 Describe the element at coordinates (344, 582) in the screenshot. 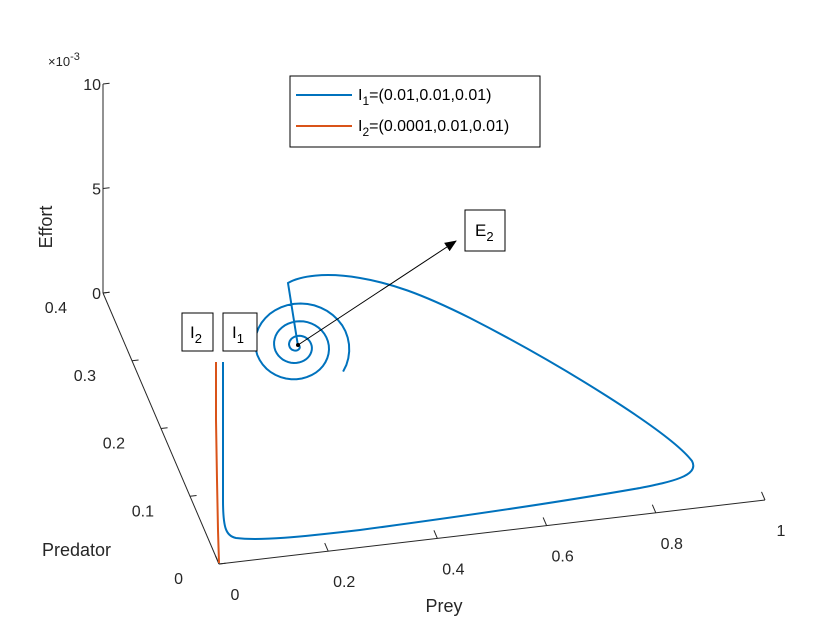

I see `x-tick-label: 0.2` at that location.